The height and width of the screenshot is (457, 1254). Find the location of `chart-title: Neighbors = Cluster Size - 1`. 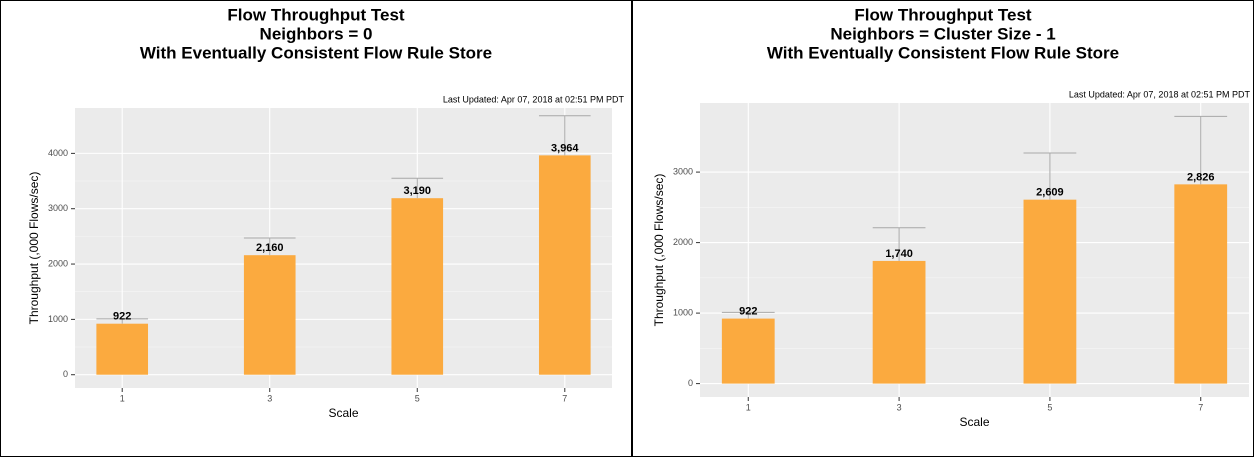

chart-title: Neighbors = Cluster Size - 1 is located at coordinates (942, 33).